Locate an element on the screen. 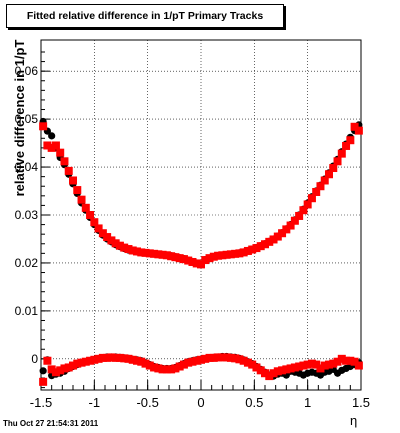  x-tick-label: 0.5 is located at coordinates (254, 402).